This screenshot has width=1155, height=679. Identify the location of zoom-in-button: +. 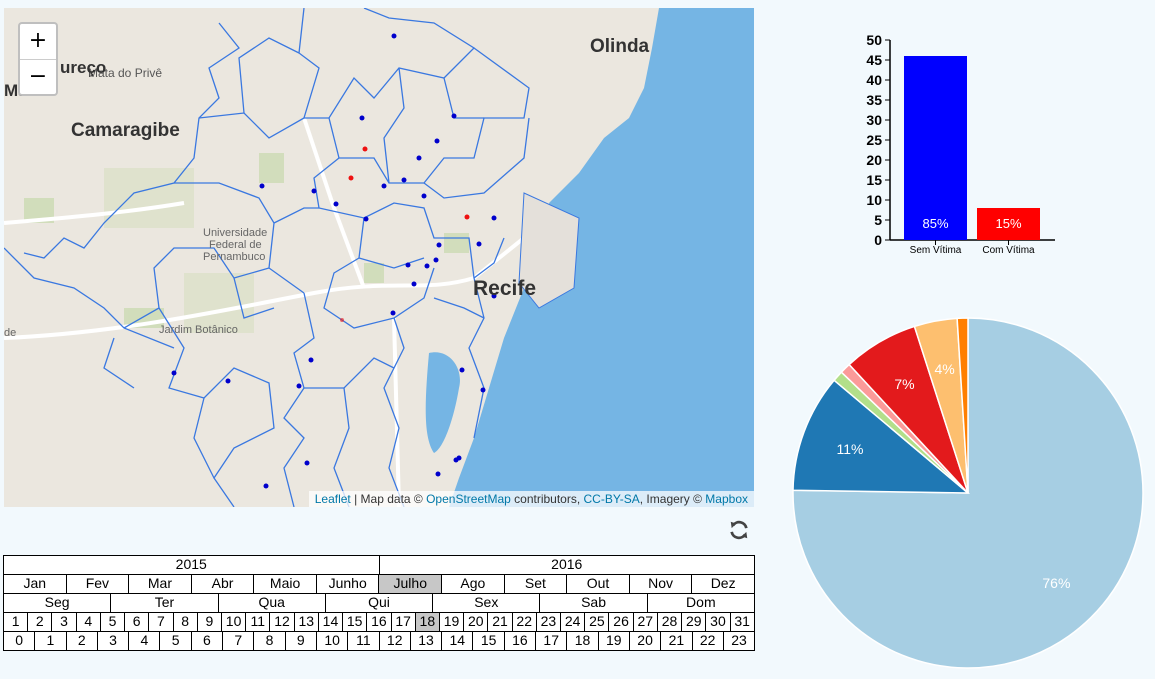
(38, 40).